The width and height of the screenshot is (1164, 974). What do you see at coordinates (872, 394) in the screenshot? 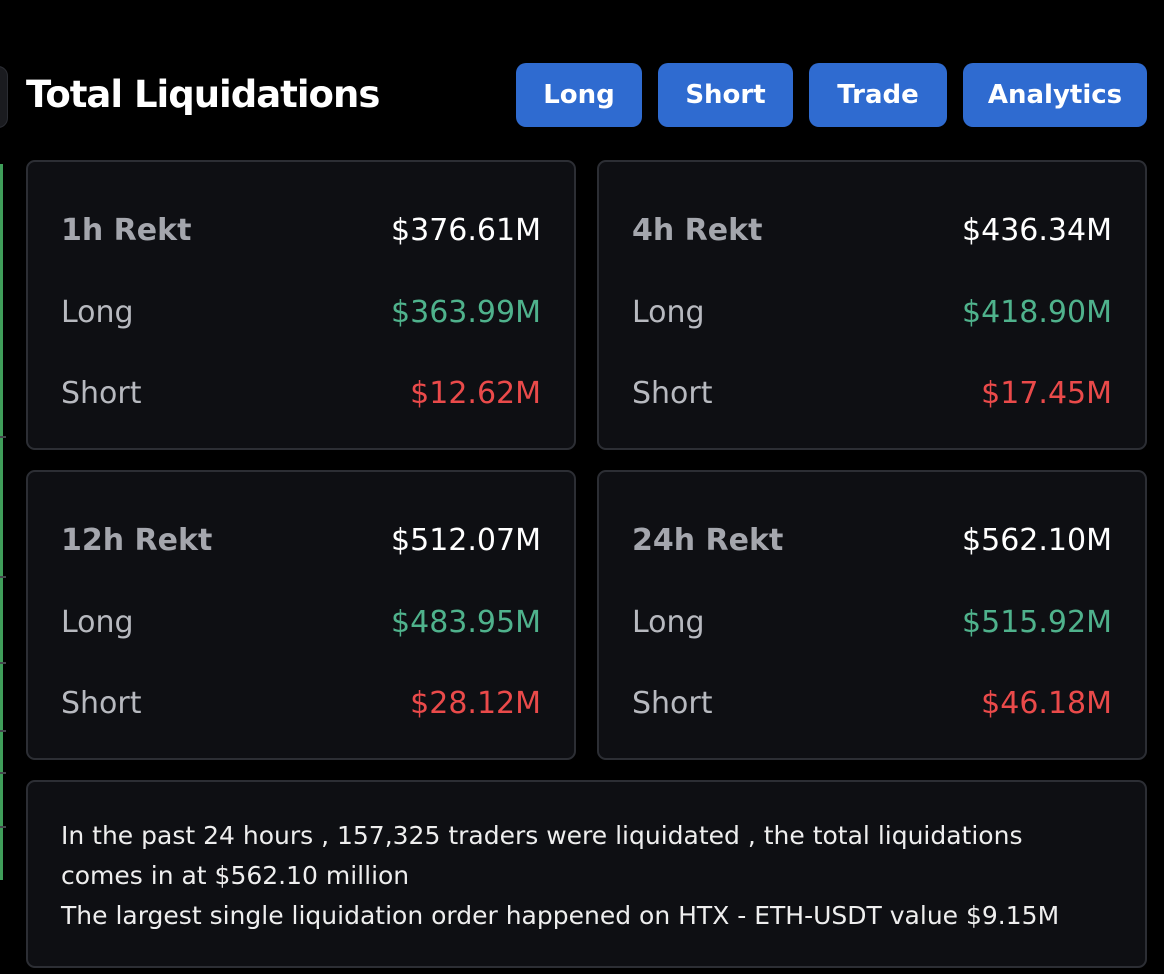
I see `card-short-row: Short $17.45M` at bounding box center [872, 394].